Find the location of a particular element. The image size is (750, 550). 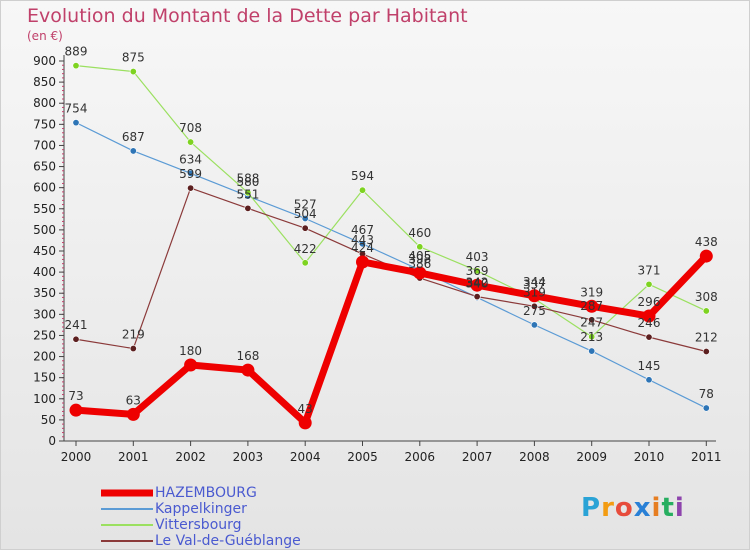

data-label: 219 is located at coordinates (133, 335).